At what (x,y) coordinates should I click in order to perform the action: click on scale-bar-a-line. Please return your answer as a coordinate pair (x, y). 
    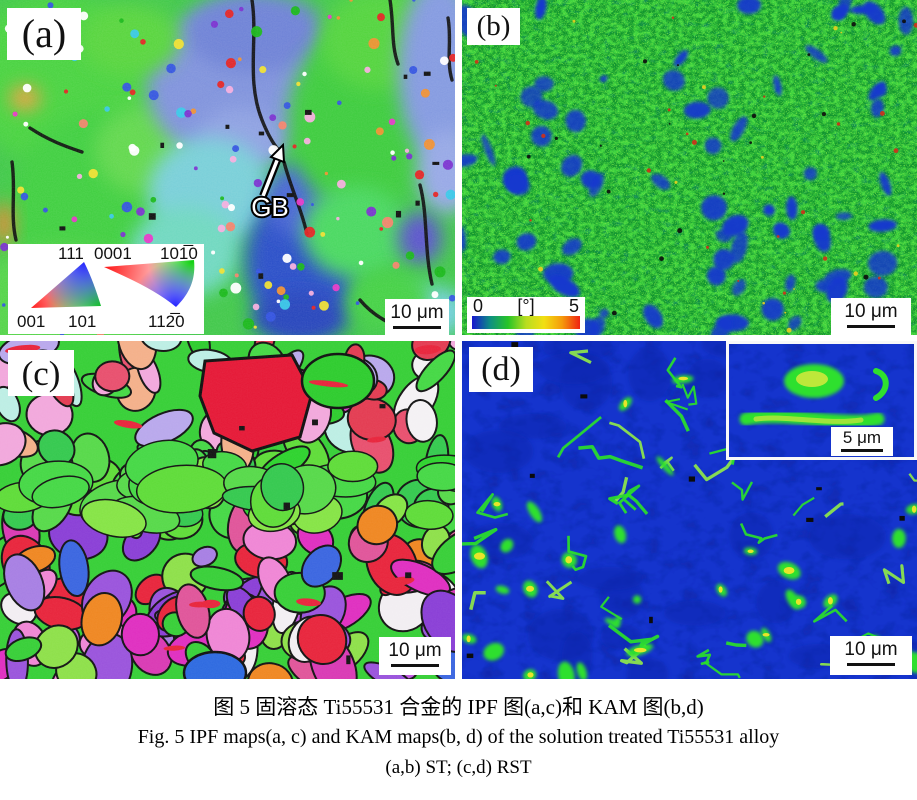
    Looking at the image, I should click on (417, 327).